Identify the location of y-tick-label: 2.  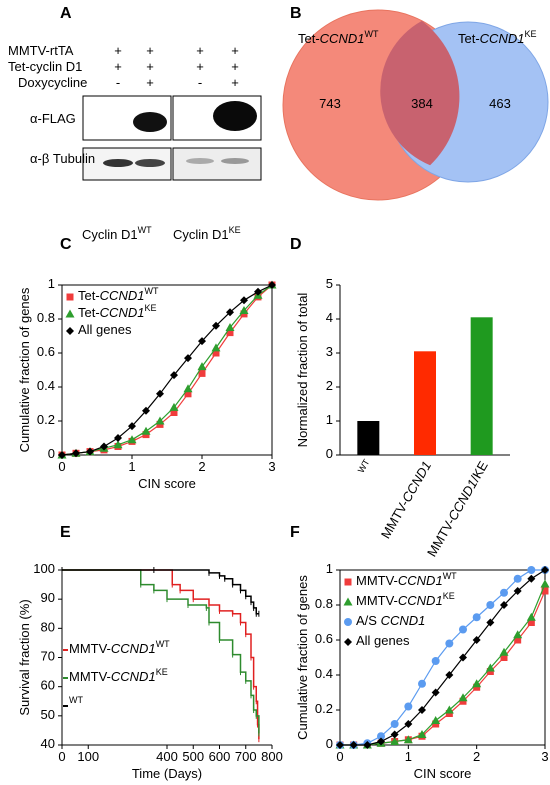
(329, 385).